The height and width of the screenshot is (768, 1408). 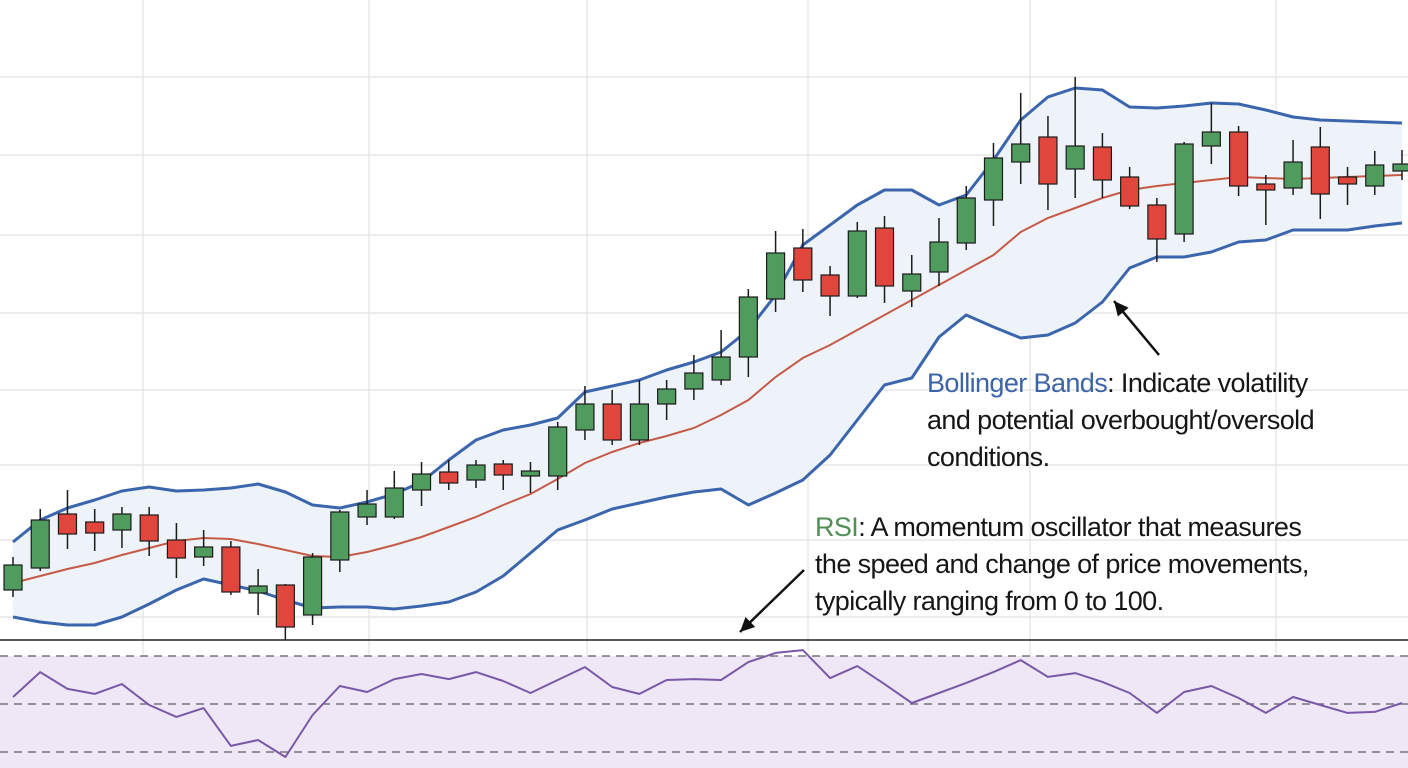 I want to click on rsi-text-2: the speed and change of price movements,, so click(x=1062, y=564).